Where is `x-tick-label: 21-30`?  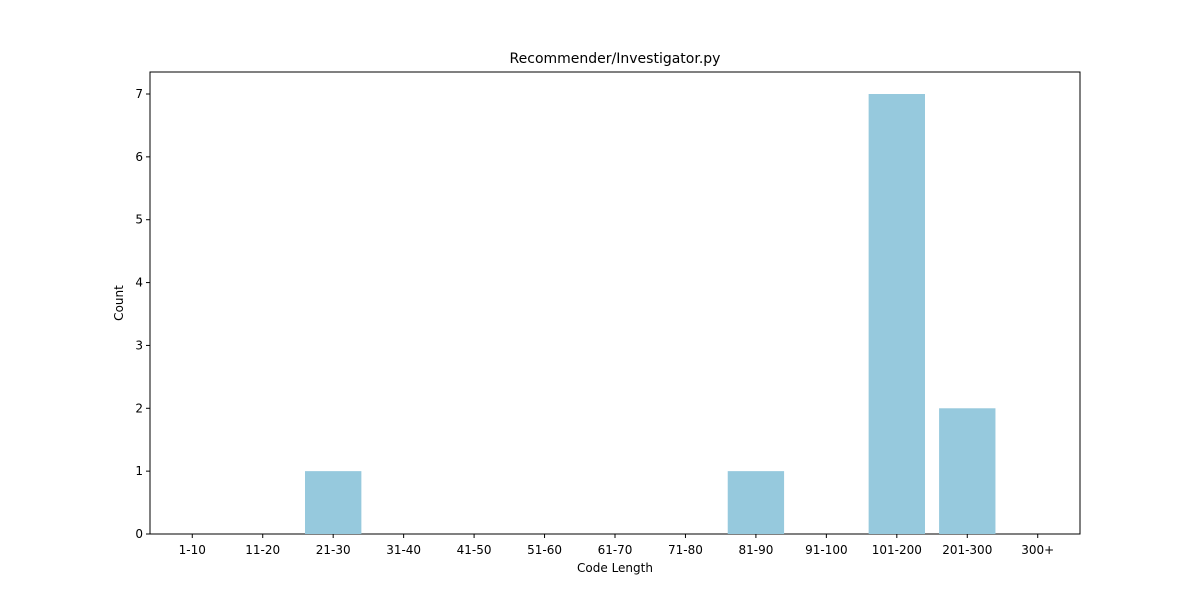
x-tick-label: 21-30 is located at coordinates (333, 550).